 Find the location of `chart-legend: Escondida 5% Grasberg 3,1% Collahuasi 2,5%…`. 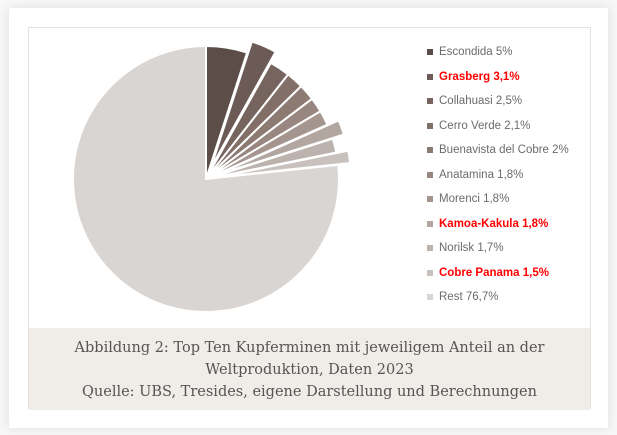

chart-legend: Escondida 5% Grasberg 3,1% Collahuasi 2,5%… is located at coordinates (498, 175).